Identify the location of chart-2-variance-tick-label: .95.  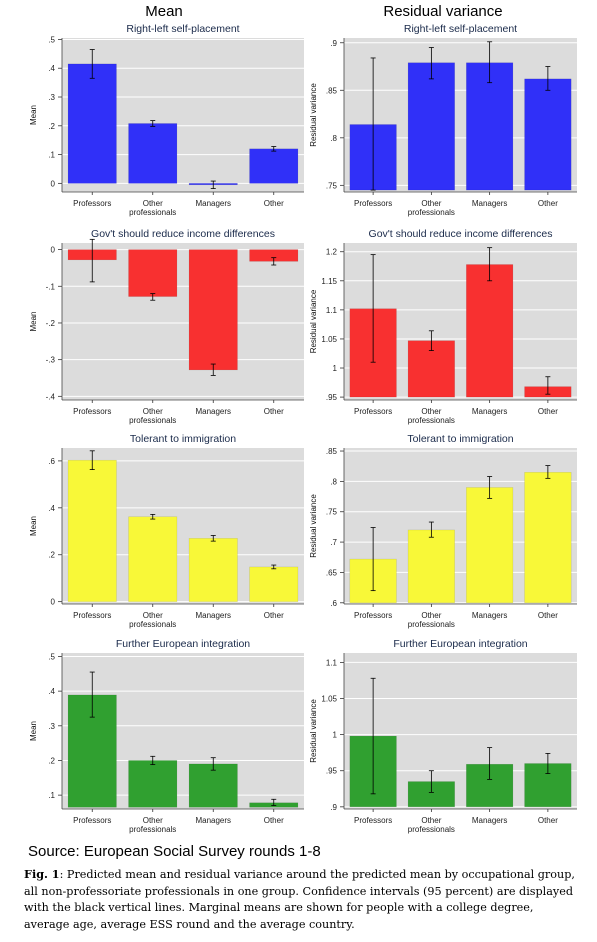
(332, 397).